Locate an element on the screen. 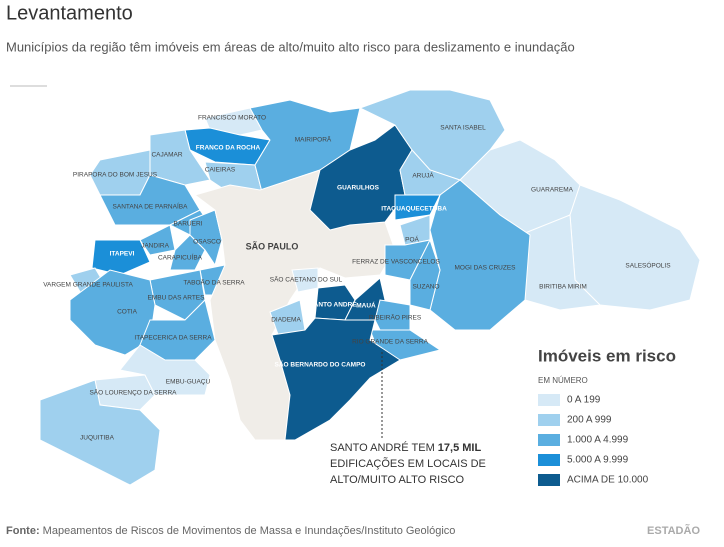 The width and height of the screenshot is (724, 547). municipality-label: ARUJÁ is located at coordinates (423, 175).